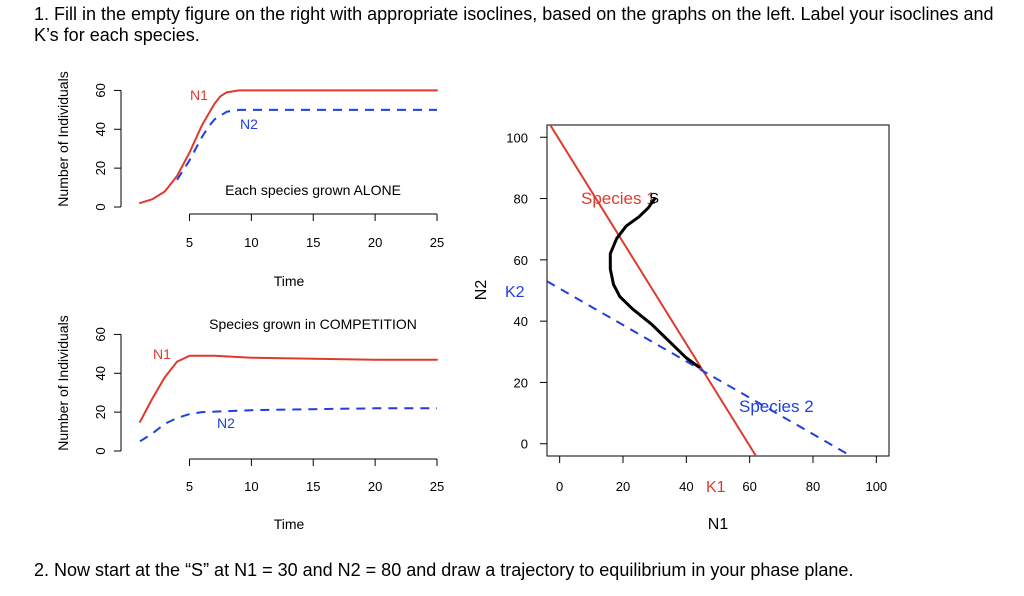 This screenshot has height=596, width=1024. I want to click on y-tick-label-competition: 0, so click(100, 450).